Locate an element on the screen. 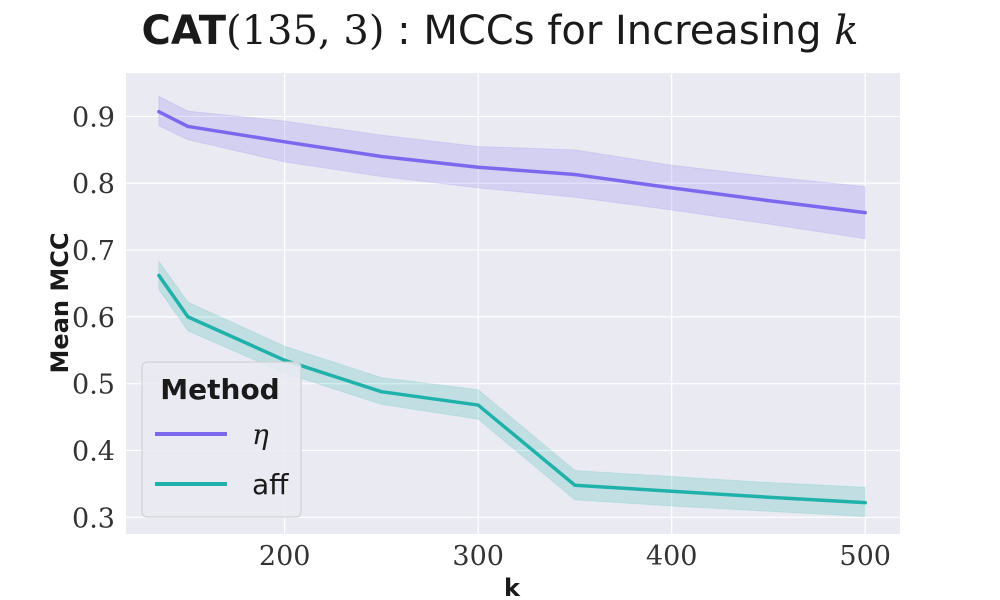 The image size is (1000, 600). y-tick-label: 0.8 is located at coordinates (93, 184).